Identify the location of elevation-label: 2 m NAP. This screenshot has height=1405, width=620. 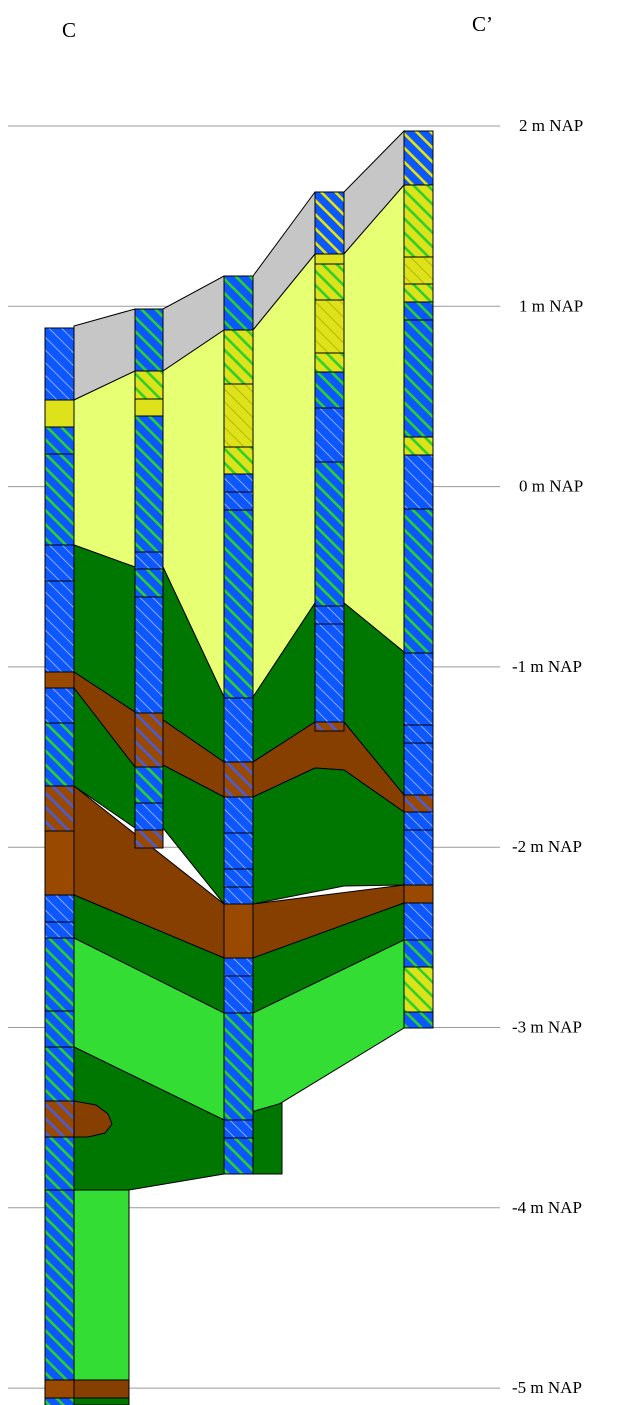
(551, 125).